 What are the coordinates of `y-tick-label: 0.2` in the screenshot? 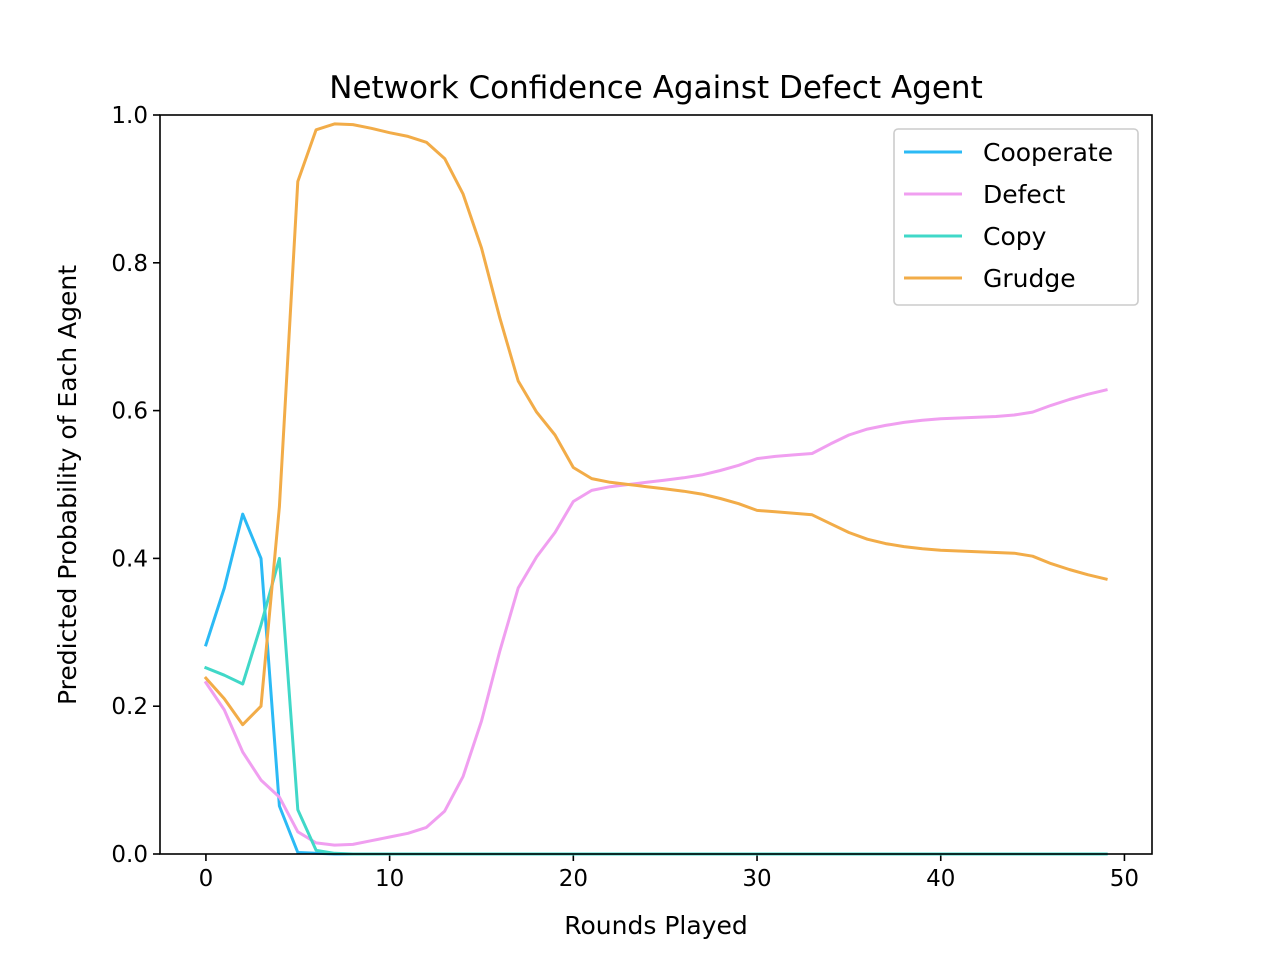 It's located at (129, 707).